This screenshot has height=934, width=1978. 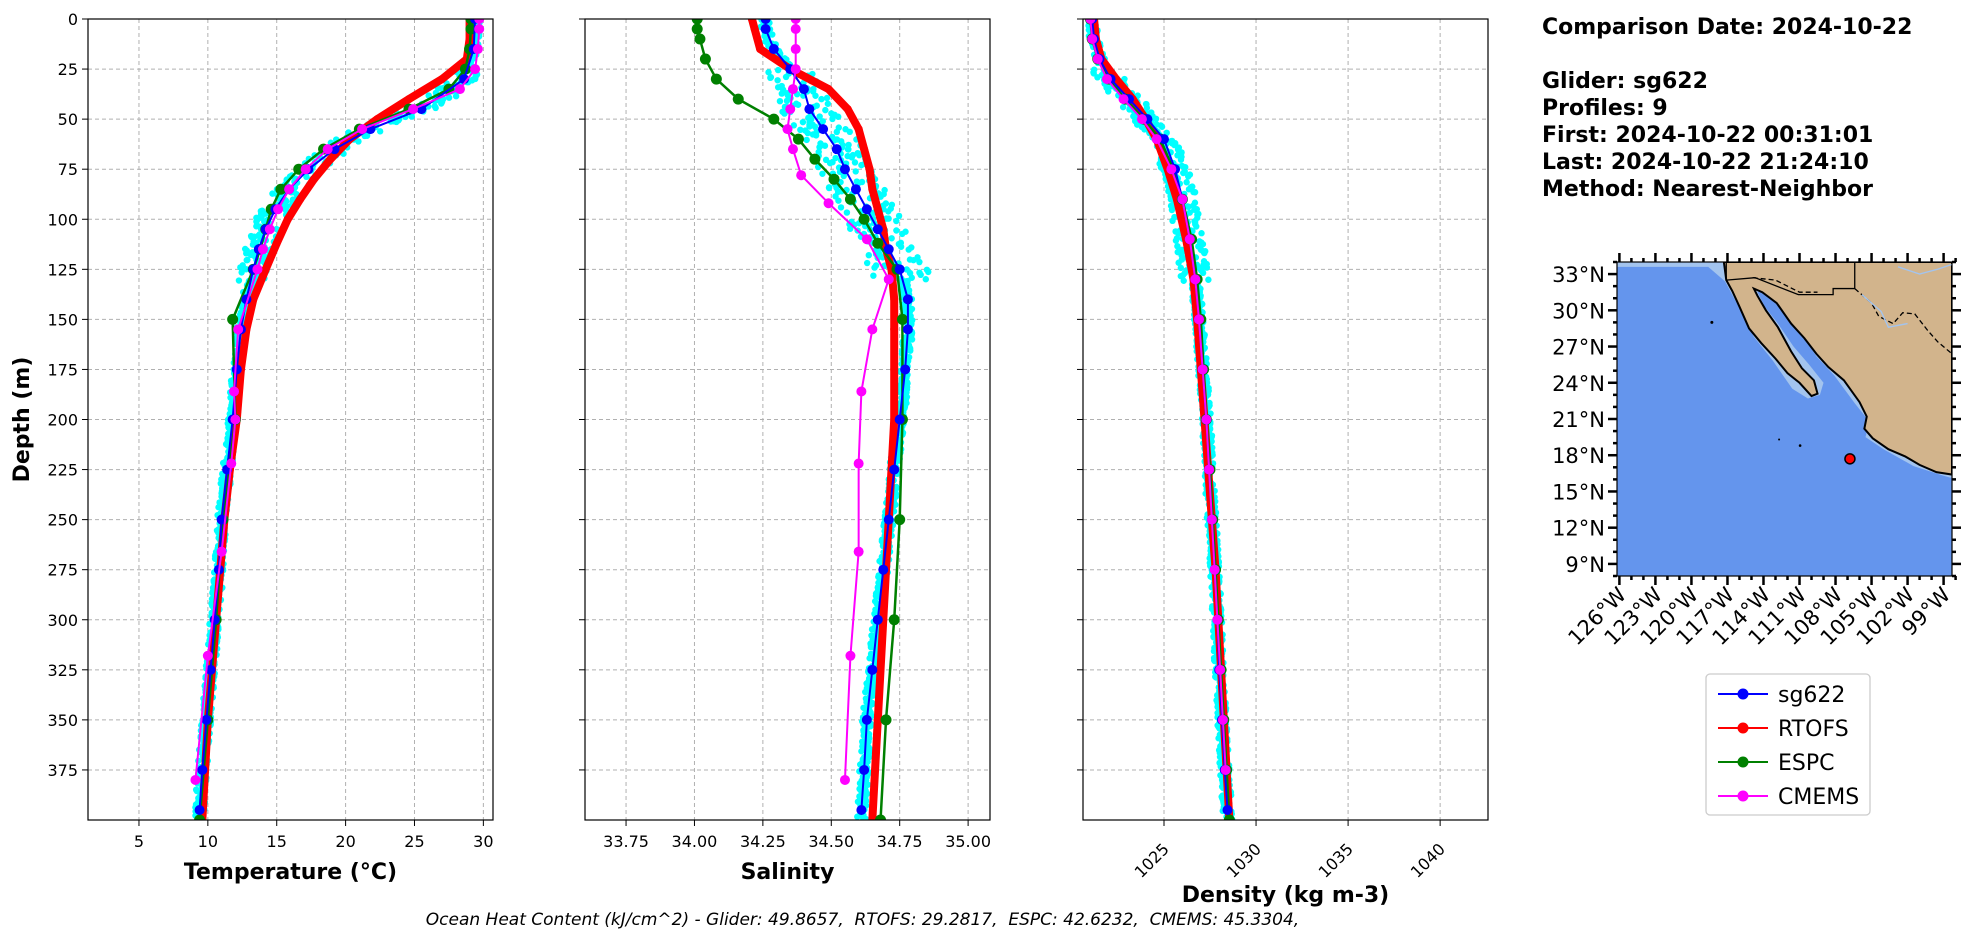 I want to click on x-tick-label: 34.75, so click(x=900, y=841).